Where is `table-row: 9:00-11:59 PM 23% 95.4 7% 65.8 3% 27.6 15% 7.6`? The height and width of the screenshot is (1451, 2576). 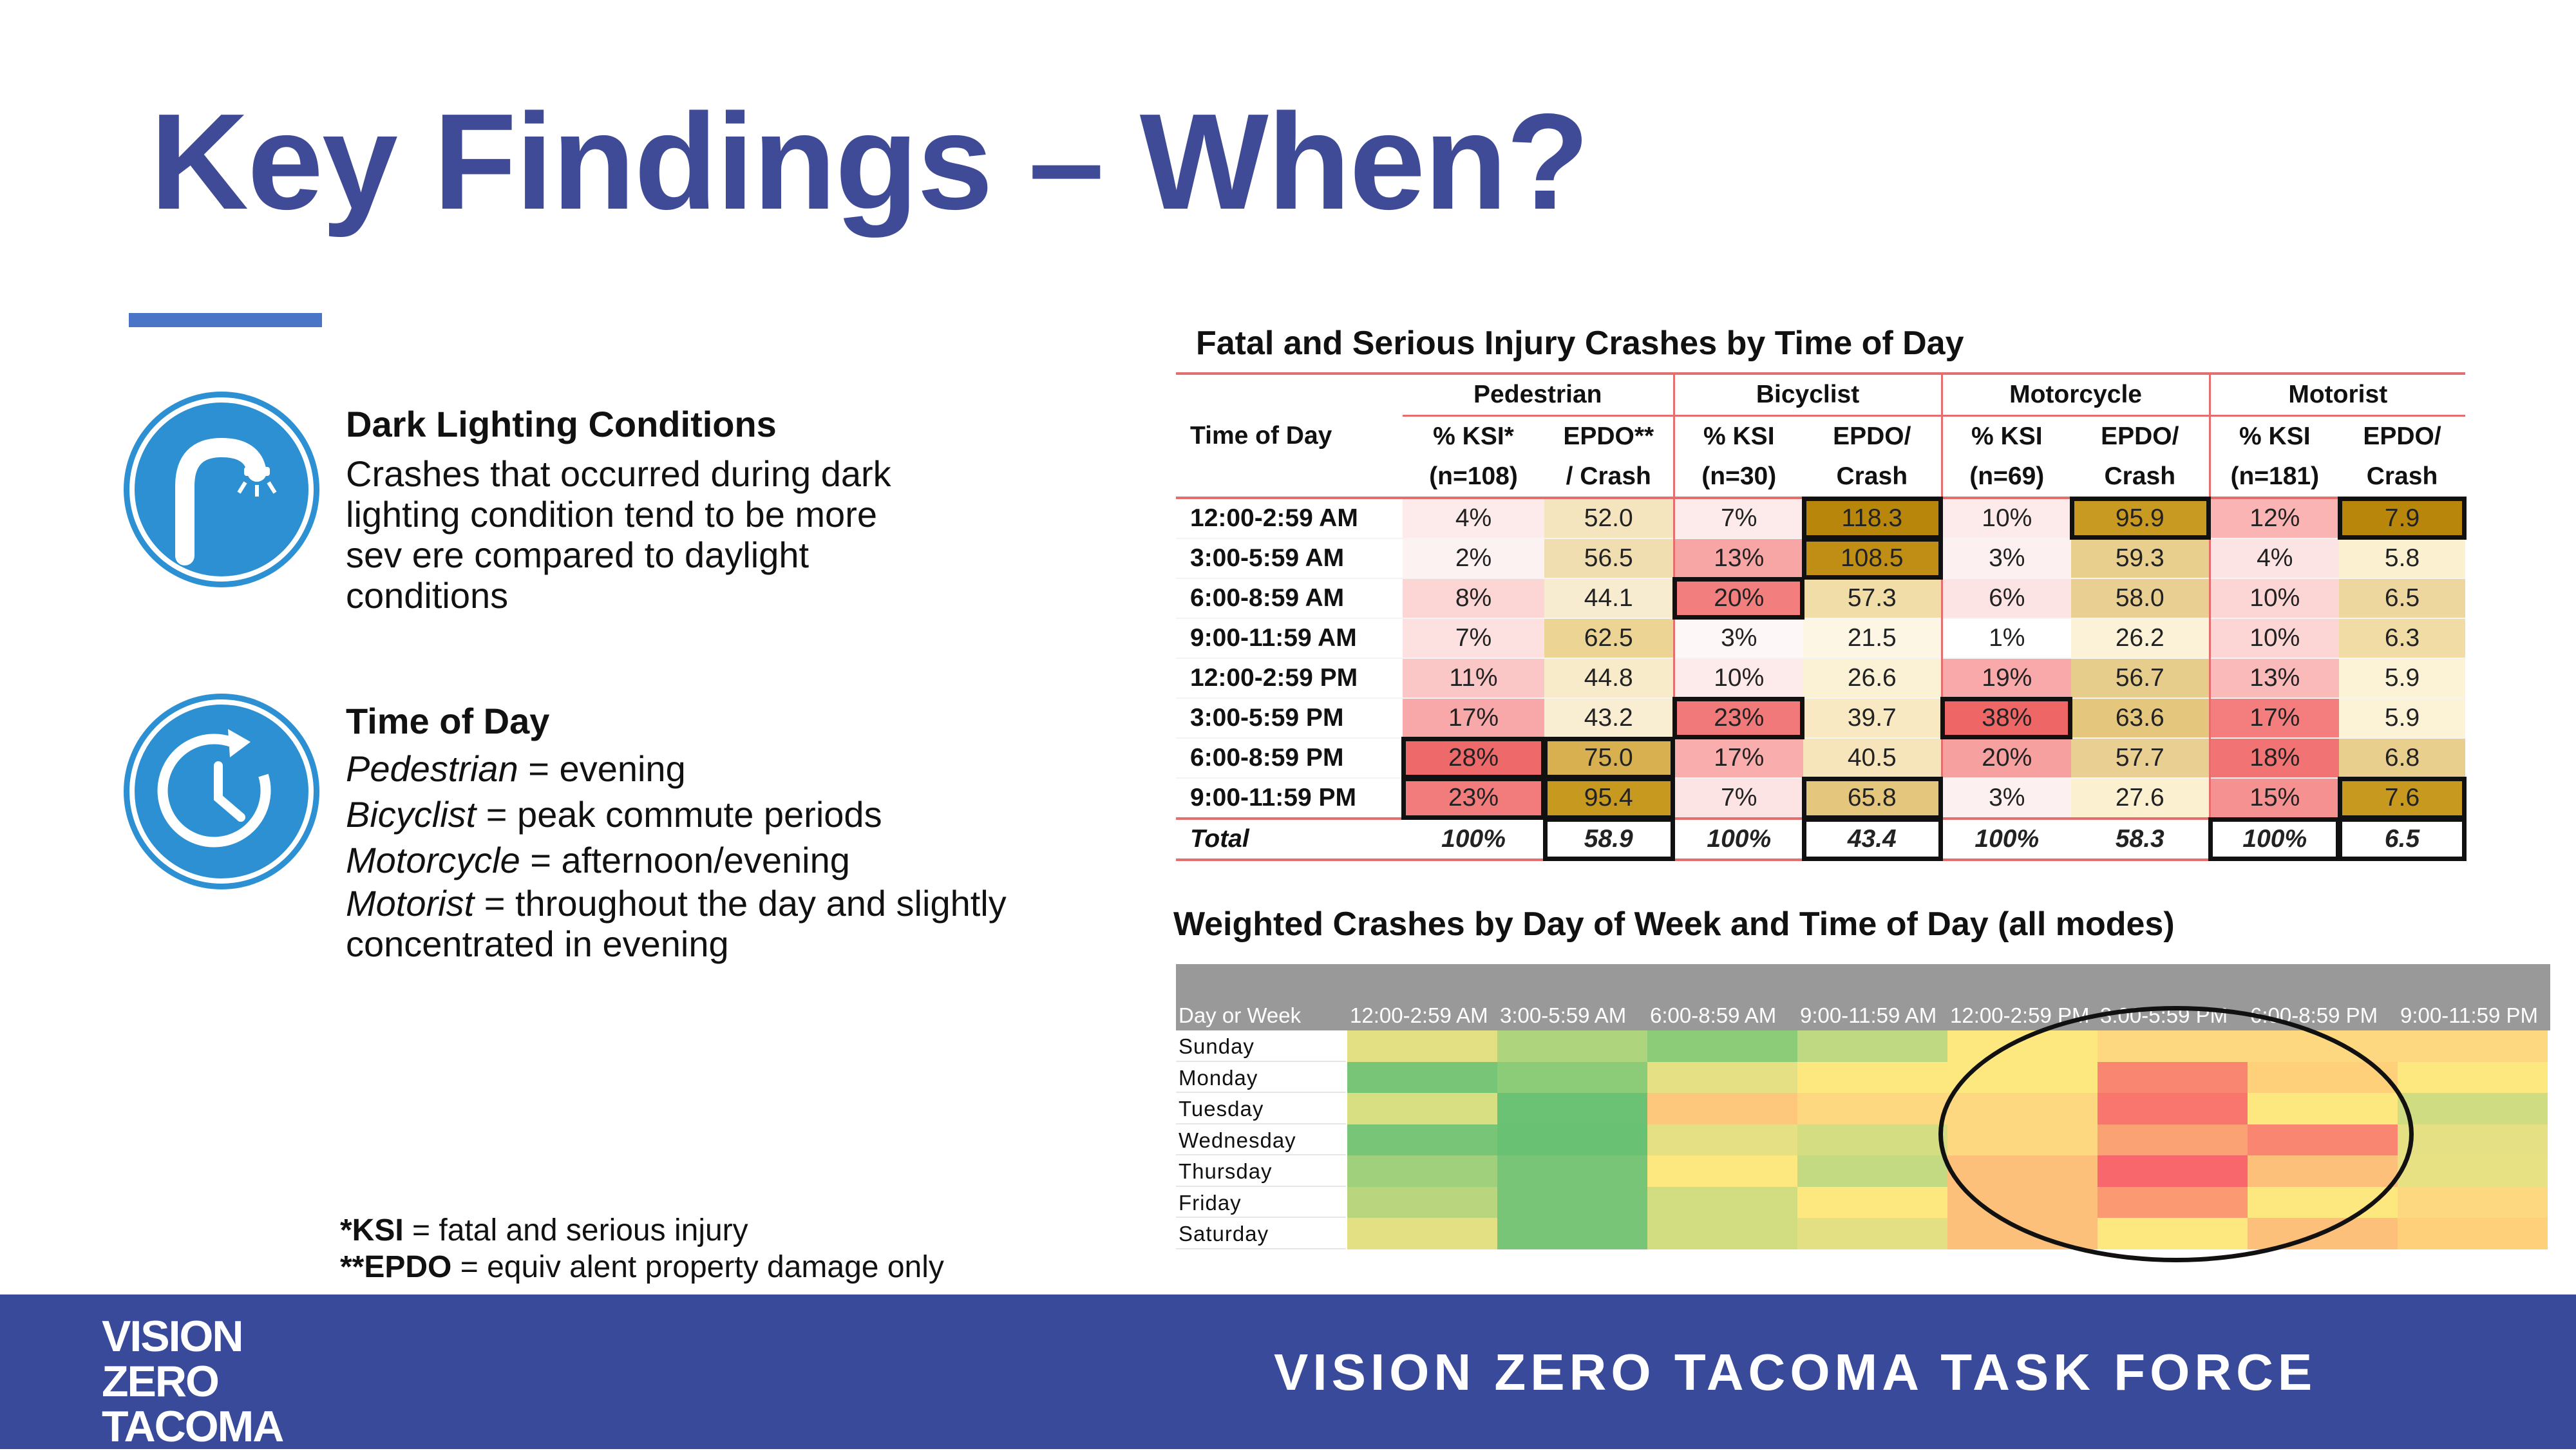 table-row: 9:00-11:59 PM 23% 95.4 7% 65.8 3% 27.6 15% 7.6 is located at coordinates (1822, 798).